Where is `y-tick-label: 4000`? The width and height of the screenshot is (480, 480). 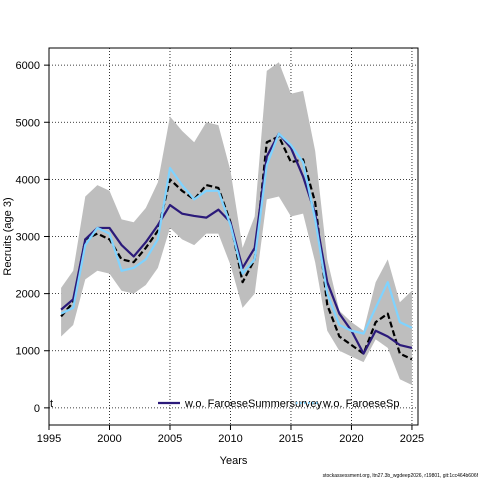 y-tick-label: 4000 is located at coordinates (28, 180).